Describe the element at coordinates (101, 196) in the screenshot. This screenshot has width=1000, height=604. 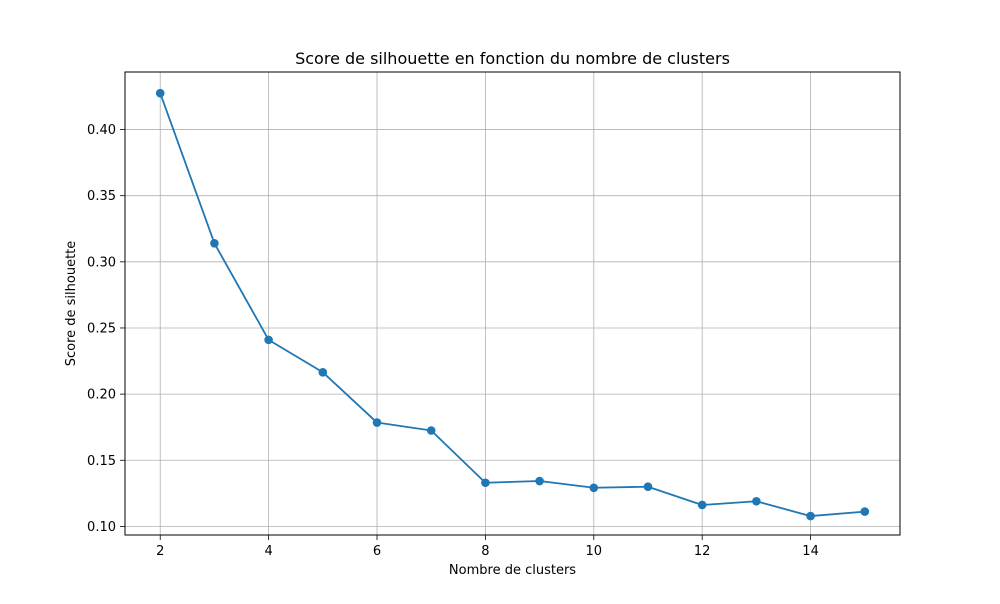
I see `y-tick-label: 0.35` at that location.